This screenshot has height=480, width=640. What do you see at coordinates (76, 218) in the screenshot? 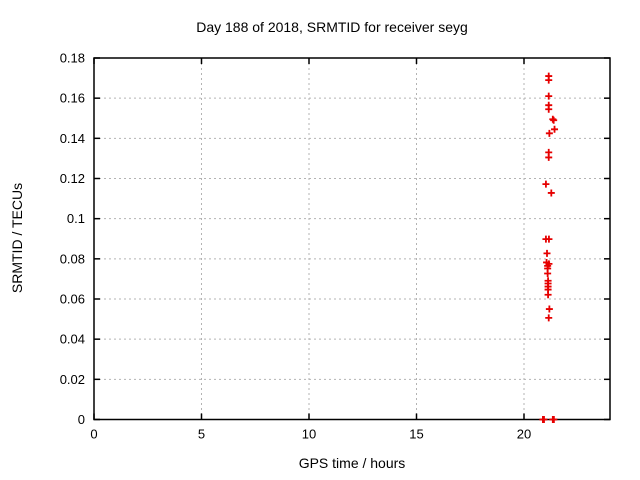
I see `y-tick-label: 0.1` at bounding box center [76, 218].